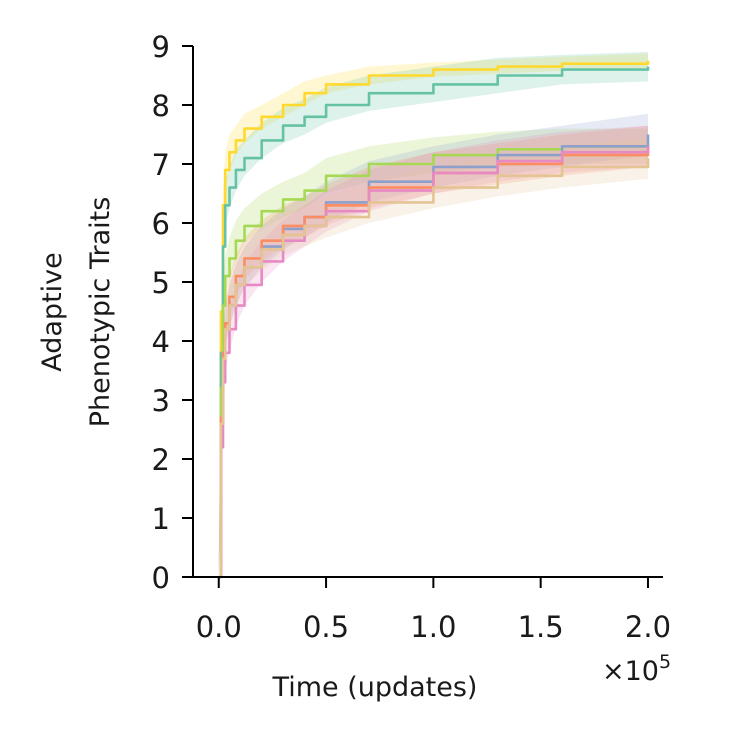  Describe the element at coordinates (172, 312) in the screenshot. I see `y-axis-ticks: 0 1 2 3 4 5 6 7 8 9` at that location.